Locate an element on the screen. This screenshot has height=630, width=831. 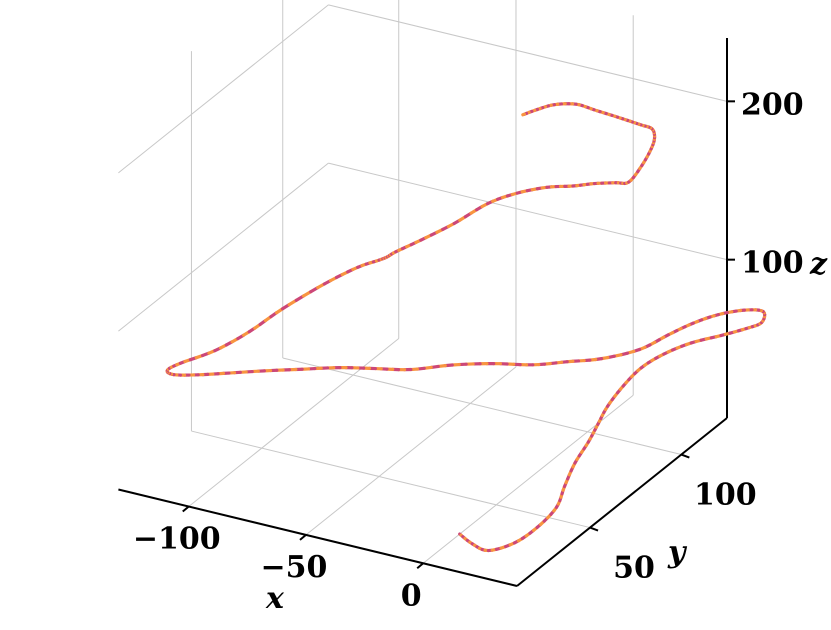
y-axis-label: y is located at coordinates (677, 552).